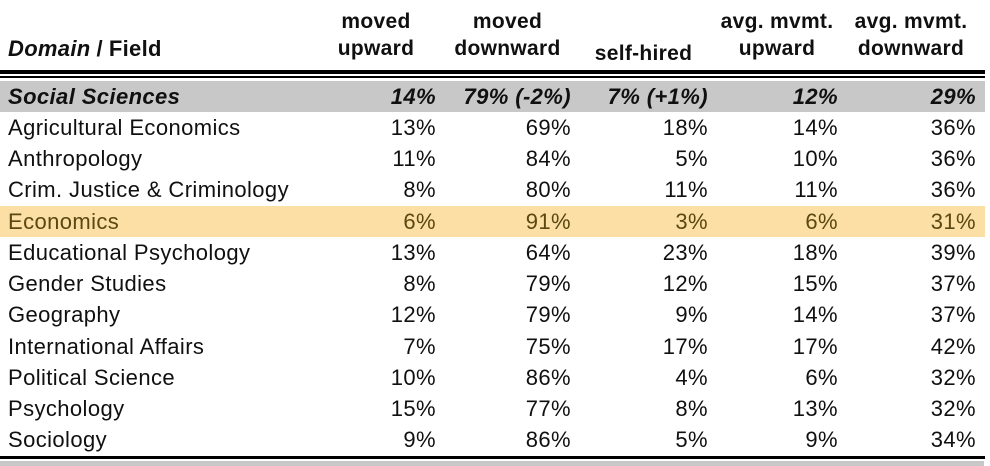 Image resolution: width=990 pixels, height=466 pixels. What do you see at coordinates (821, 440) in the screenshot?
I see `row-value-avg-mvmt-upward: 9%` at bounding box center [821, 440].